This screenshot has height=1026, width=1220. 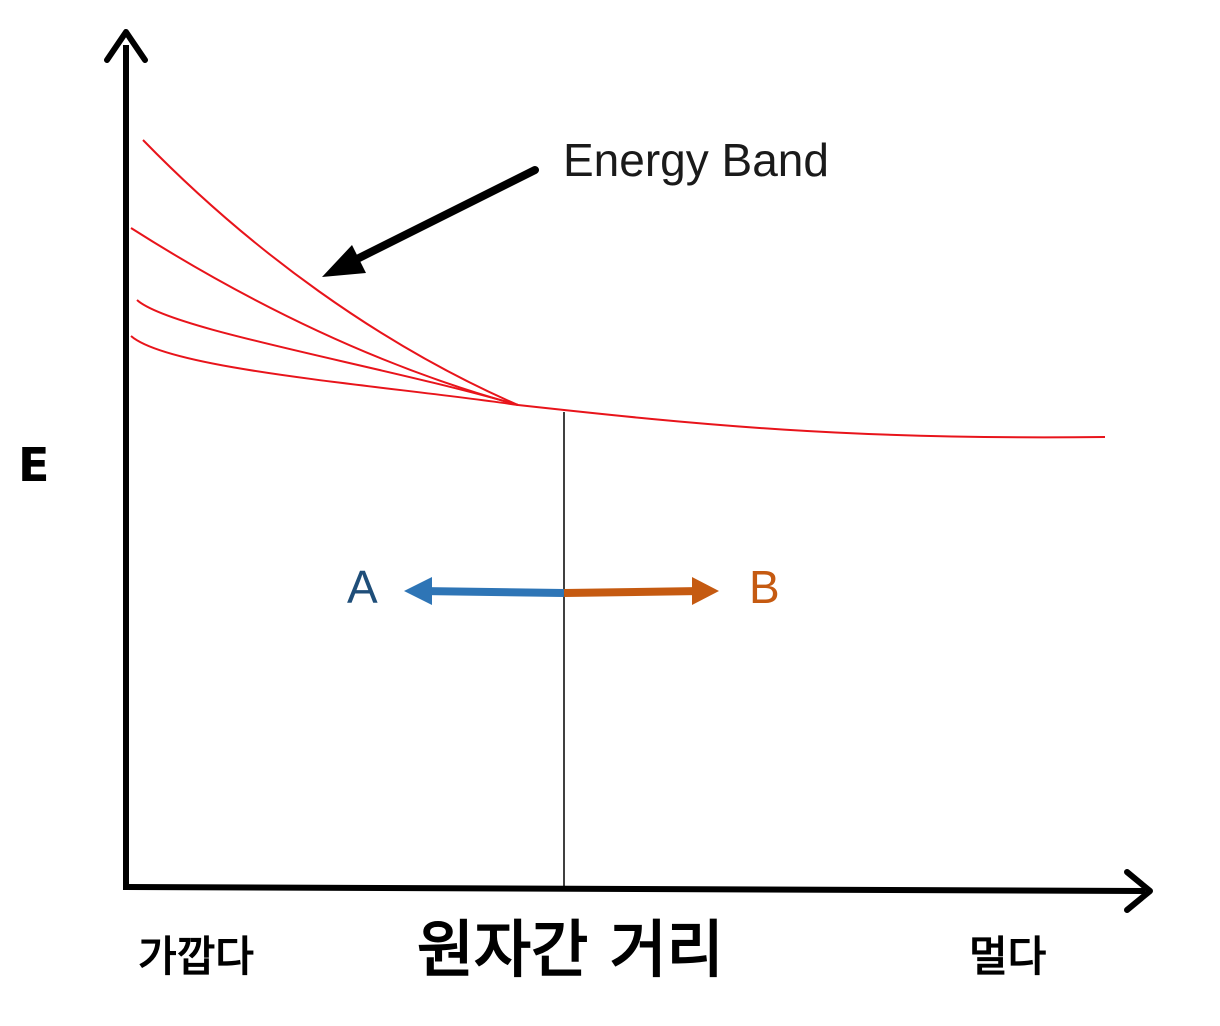 I want to click on energy-band-pointer-arrow, so click(x=430, y=221).